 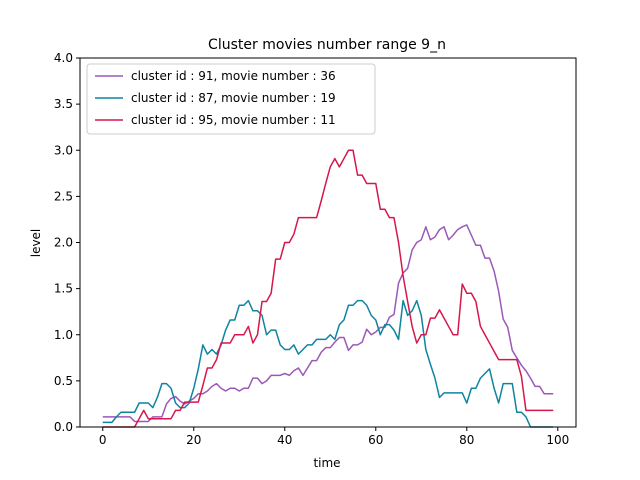 What do you see at coordinates (284, 440) in the screenshot?
I see `x-tick-label: 40` at bounding box center [284, 440].